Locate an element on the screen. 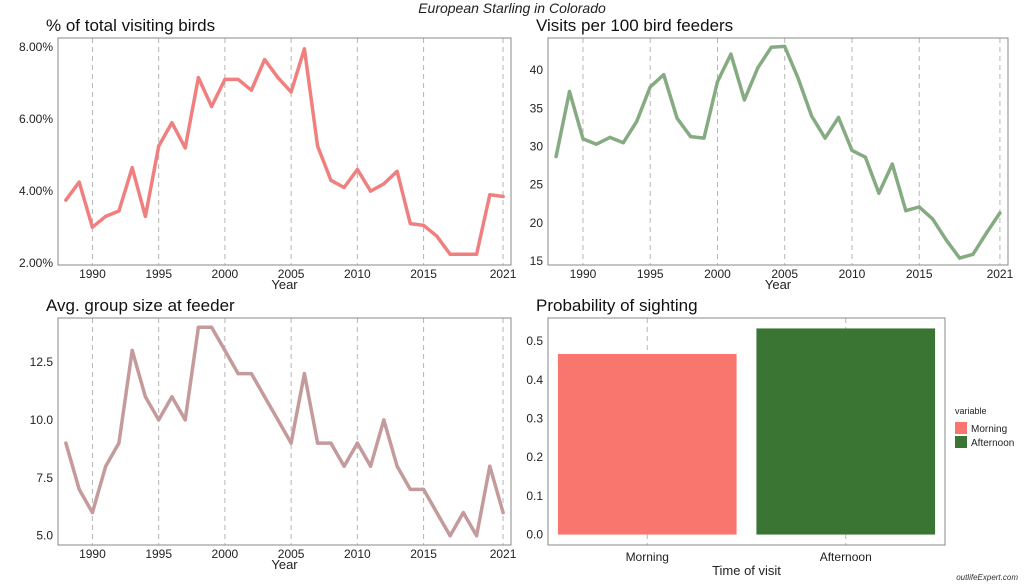 The image size is (1024, 585). x-axis-title: Time of visit is located at coordinates (746, 570).